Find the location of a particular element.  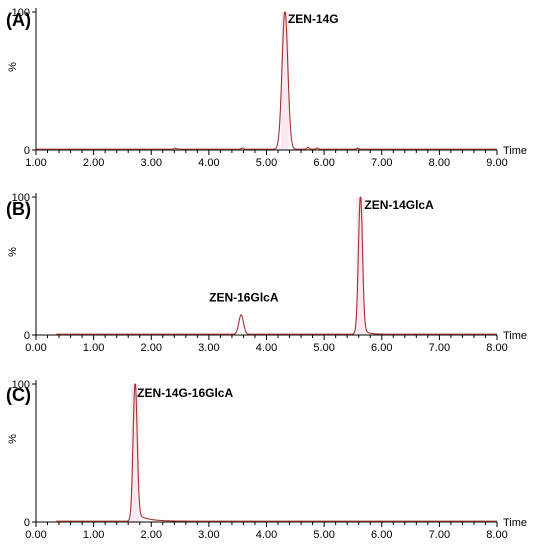

peak-label: ZEN-14GlcA is located at coordinates (399, 205).